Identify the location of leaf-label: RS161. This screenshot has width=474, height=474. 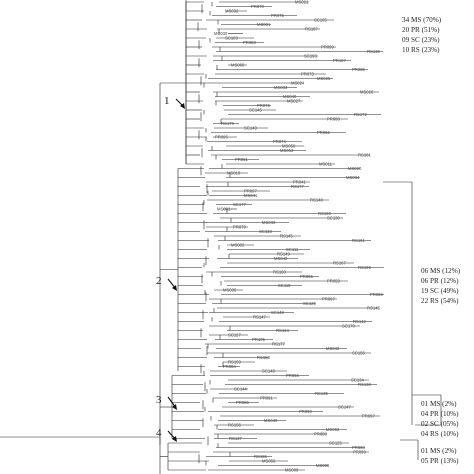
(358, 240).